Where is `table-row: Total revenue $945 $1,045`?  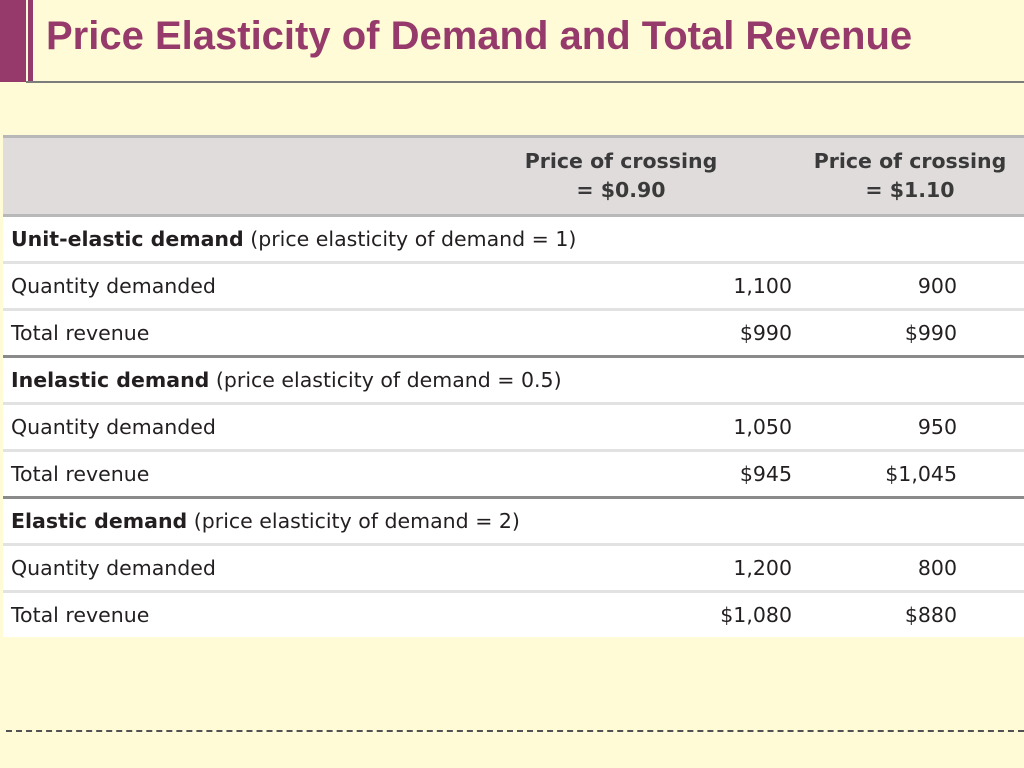
table-row: Total revenue $945 $1,045 is located at coordinates (513, 474).